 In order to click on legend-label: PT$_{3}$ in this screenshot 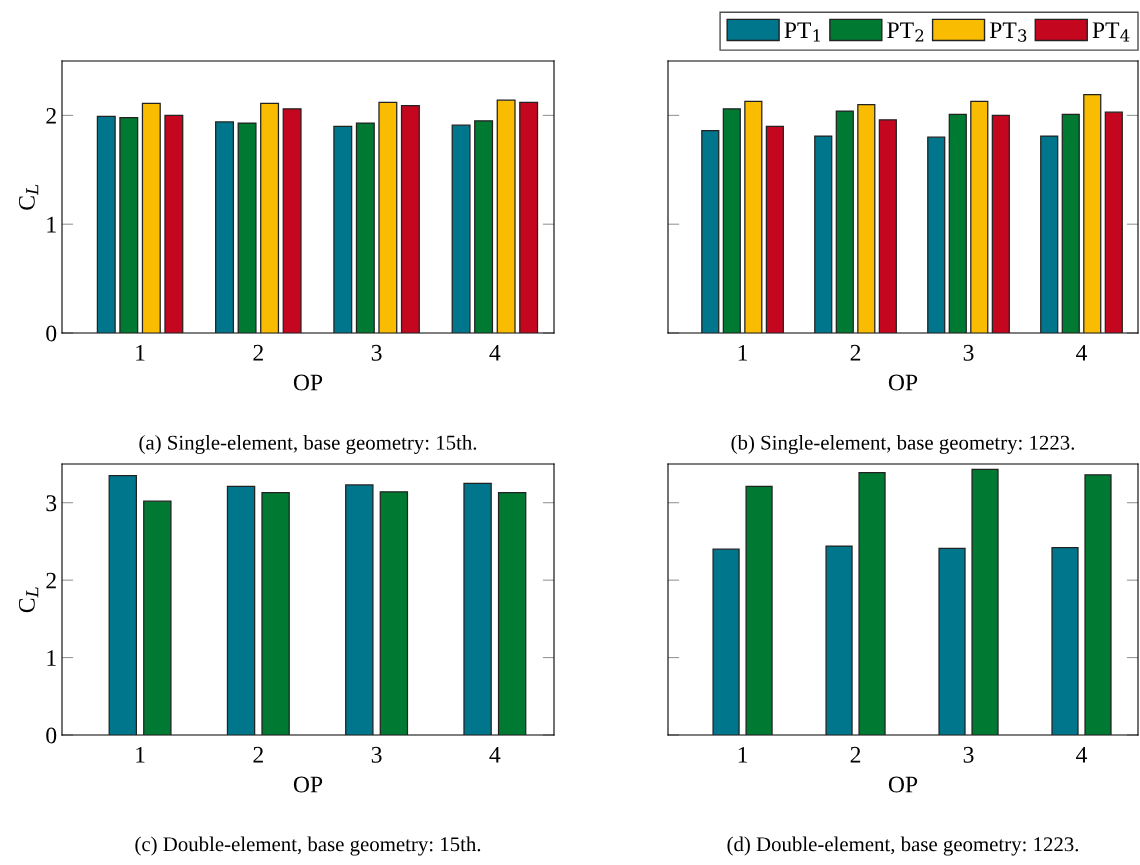, I will do `click(1008, 32)`.